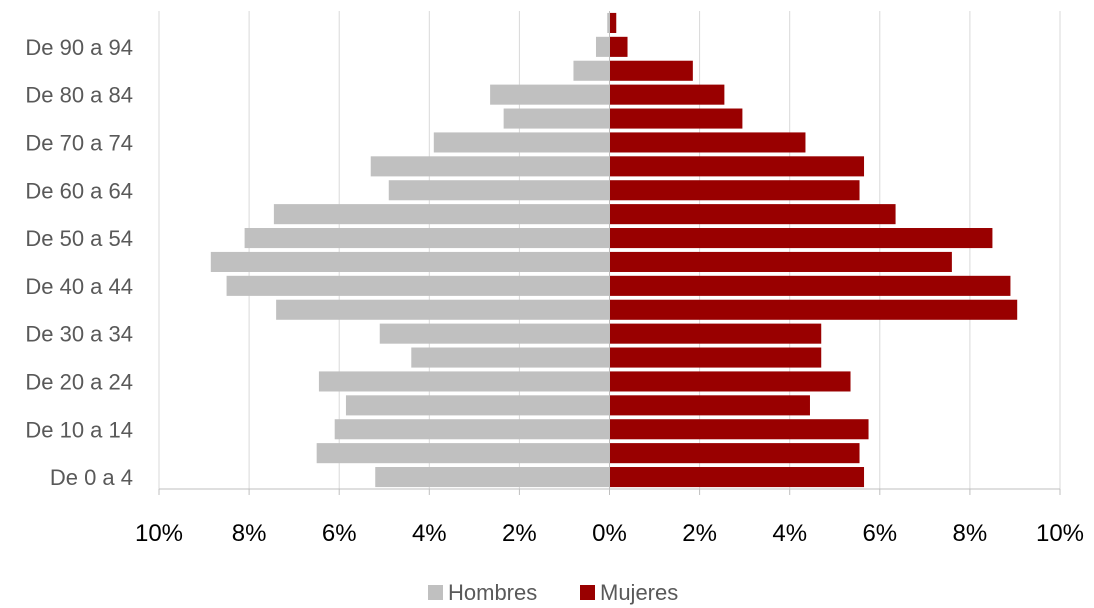 The width and height of the screenshot is (1094, 608). What do you see at coordinates (79, 381) in the screenshot?
I see `y-category-label: De 20 a 24` at bounding box center [79, 381].